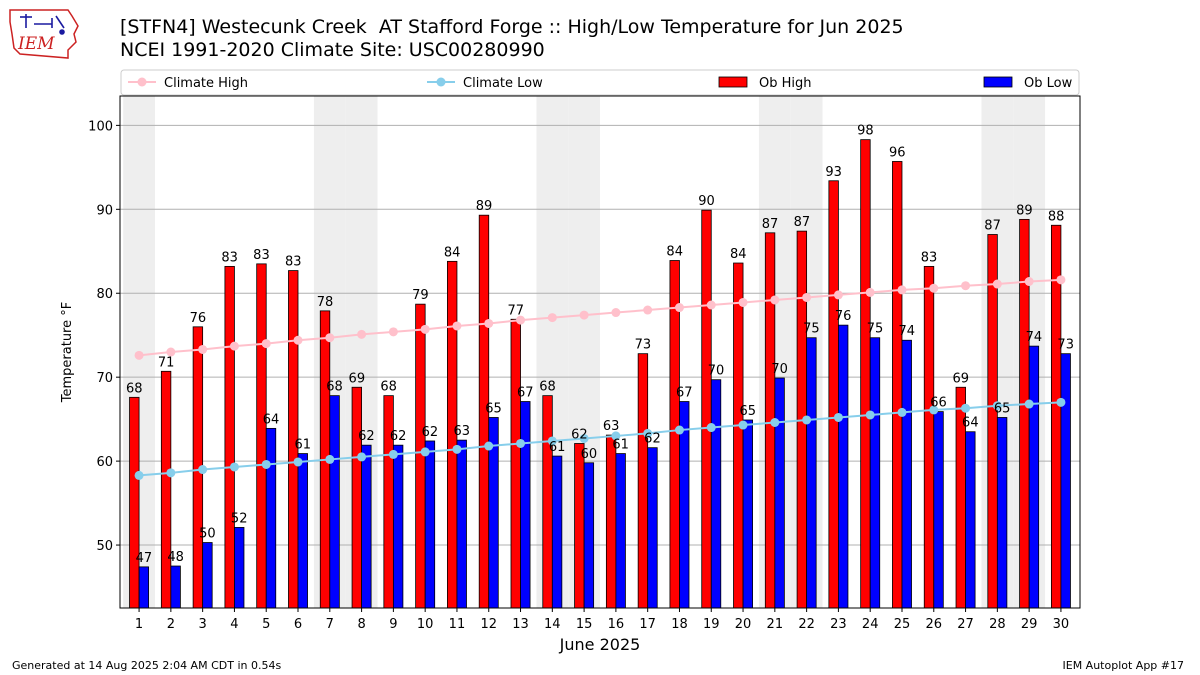 Image resolution: width=1200 pixels, height=675 pixels. What do you see at coordinates (361, 624) in the screenshot?
I see `x-tick-label: 8` at bounding box center [361, 624].